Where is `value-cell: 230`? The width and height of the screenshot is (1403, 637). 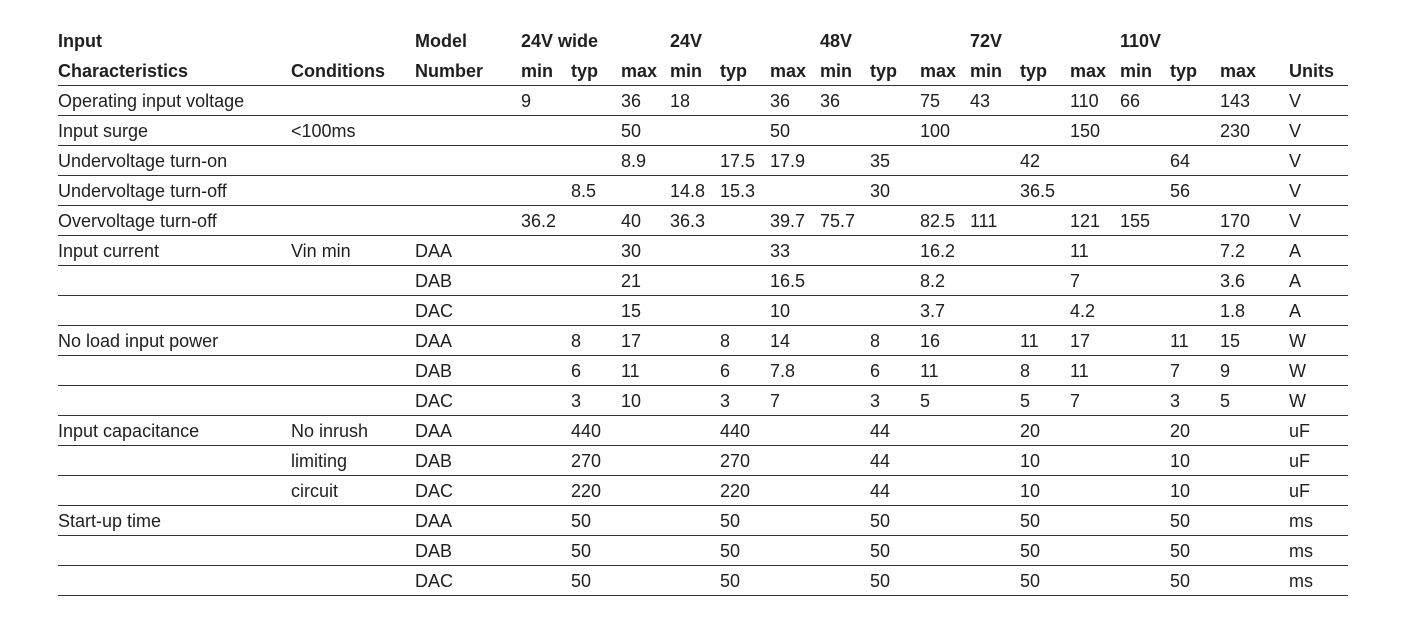
value-cell: 230 is located at coordinates (1235, 131).